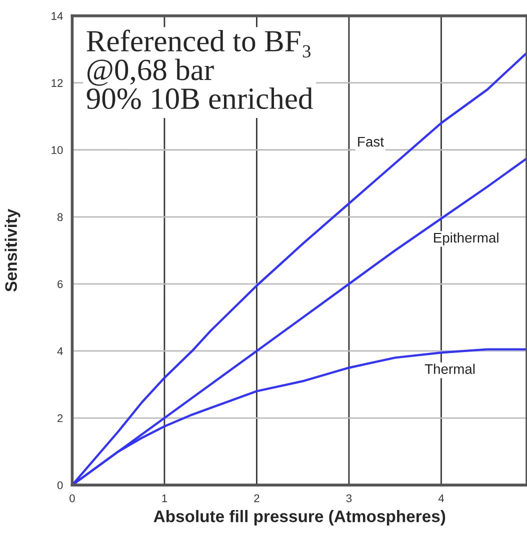 The height and width of the screenshot is (545, 527). What do you see at coordinates (441, 498) in the screenshot?
I see `x-tick-label: 4` at bounding box center [441, 498].